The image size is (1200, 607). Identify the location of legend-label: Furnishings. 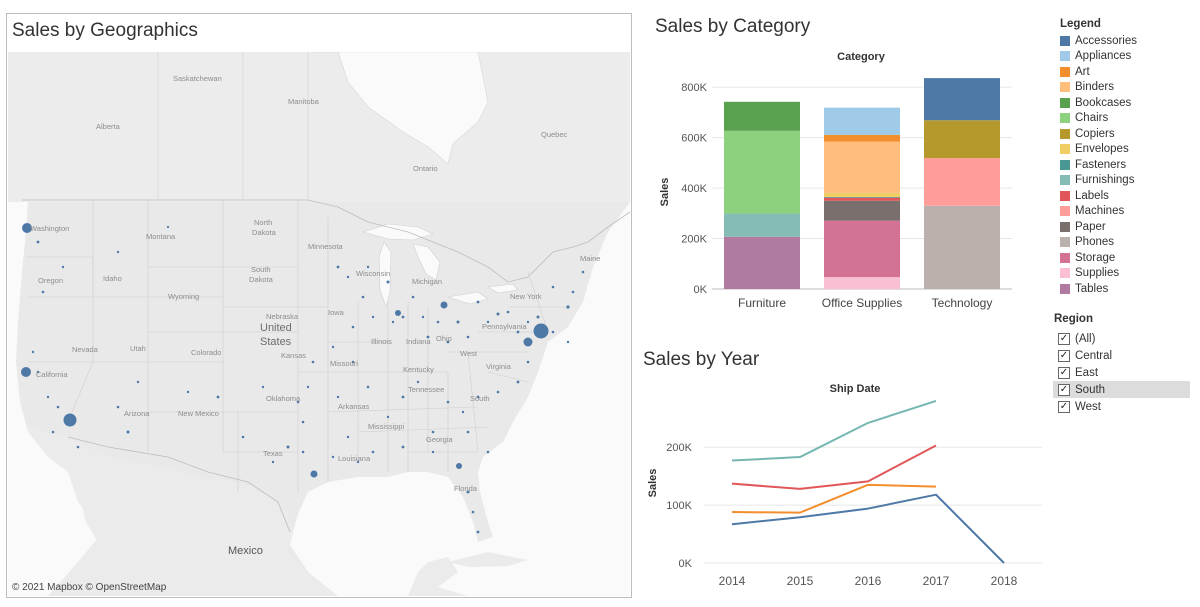
(1105, 180).